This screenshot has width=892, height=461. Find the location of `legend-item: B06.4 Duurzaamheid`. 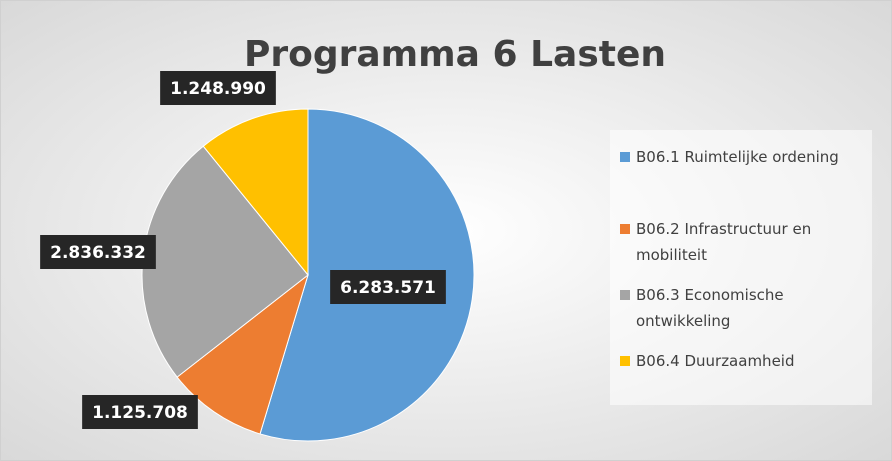

legend-item: B06.4 Duurzaamheid is located at coordinates (748, 361).